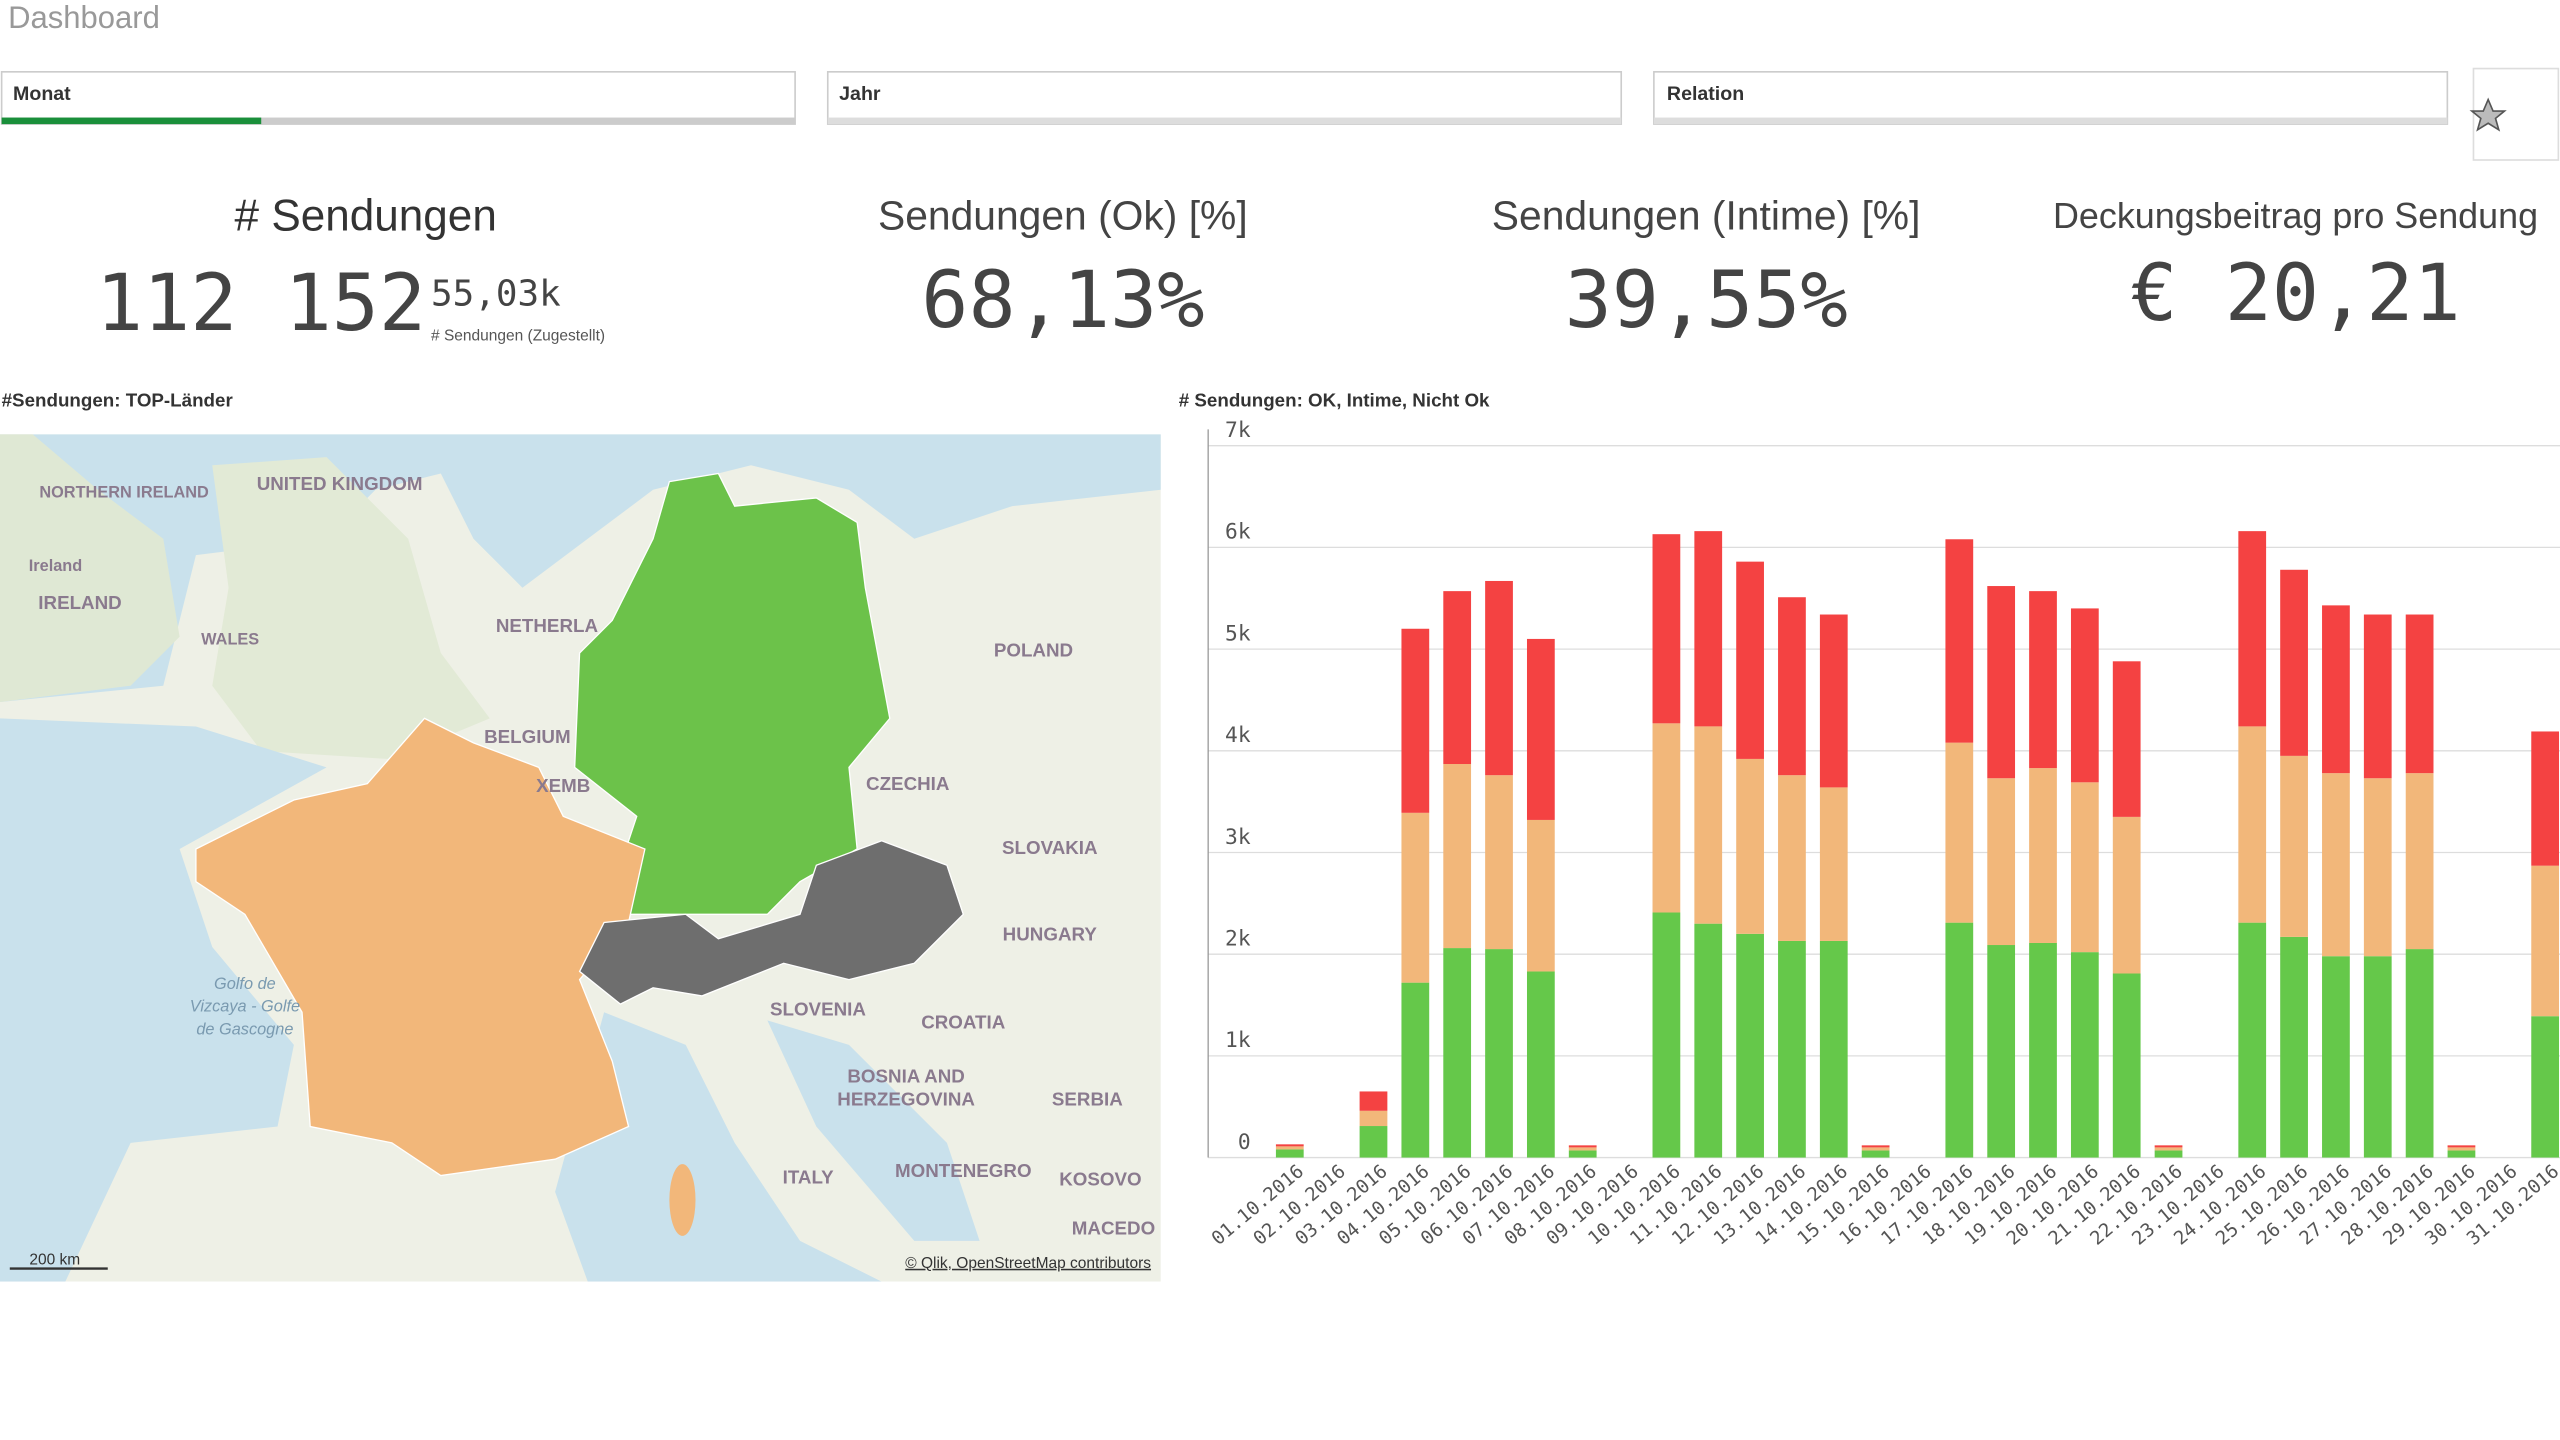 The width and height of the screenshot is (2560, 1440). I want to click on map-label: SLOVENIA, so click(818, 1009).